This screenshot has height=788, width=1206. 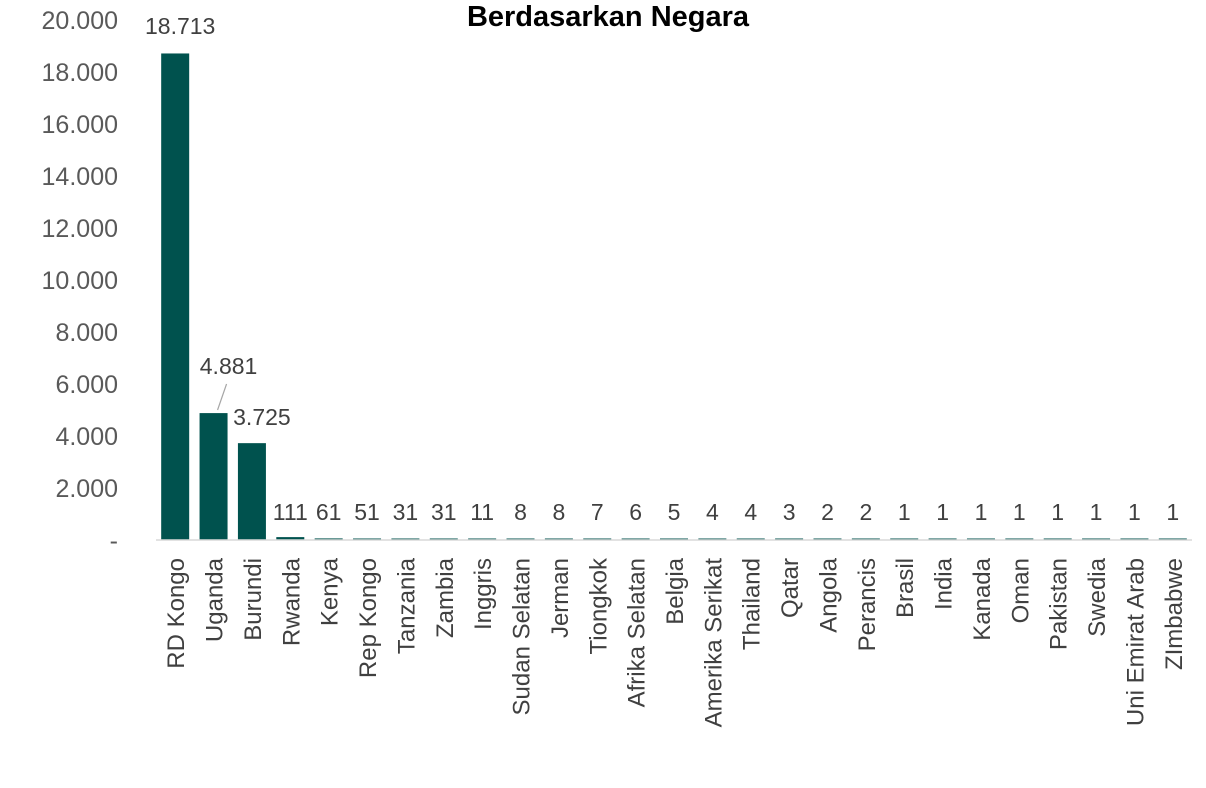 I want to click on category-label: Oman, so click(x=1020, y=590).